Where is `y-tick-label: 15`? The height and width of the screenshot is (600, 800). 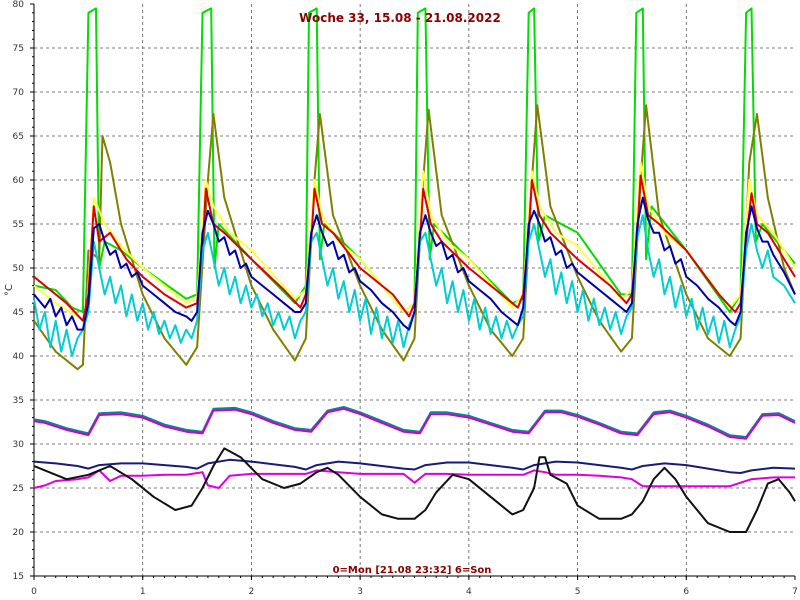 y-tick-label: 15 is located at coordinates (18, 577).